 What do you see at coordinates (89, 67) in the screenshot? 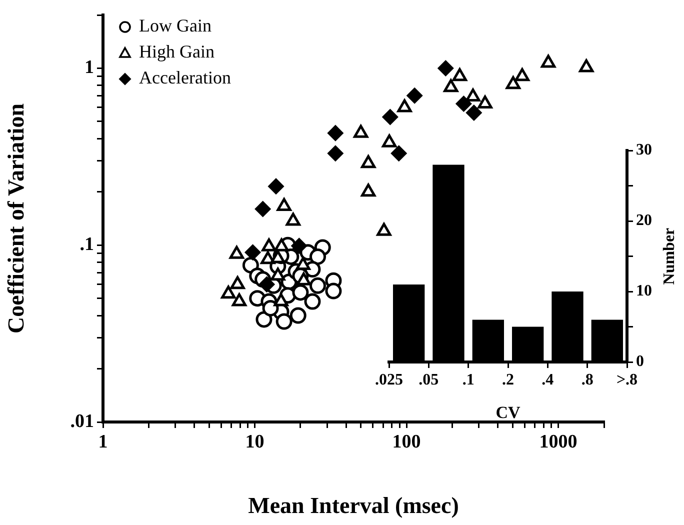
I see `y-tick-label: 1` at bounding box center [89, 67].